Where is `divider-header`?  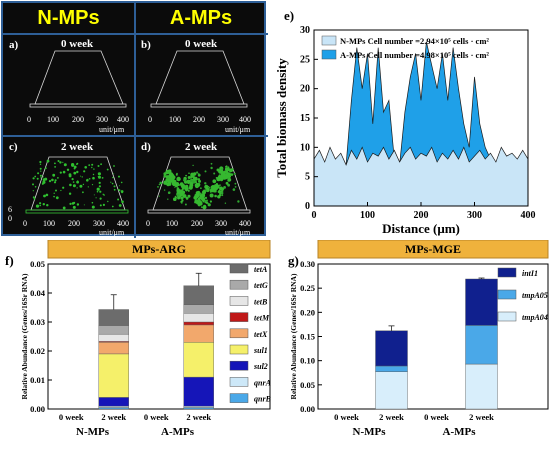 divider-header is located at coordinates (135, 34).